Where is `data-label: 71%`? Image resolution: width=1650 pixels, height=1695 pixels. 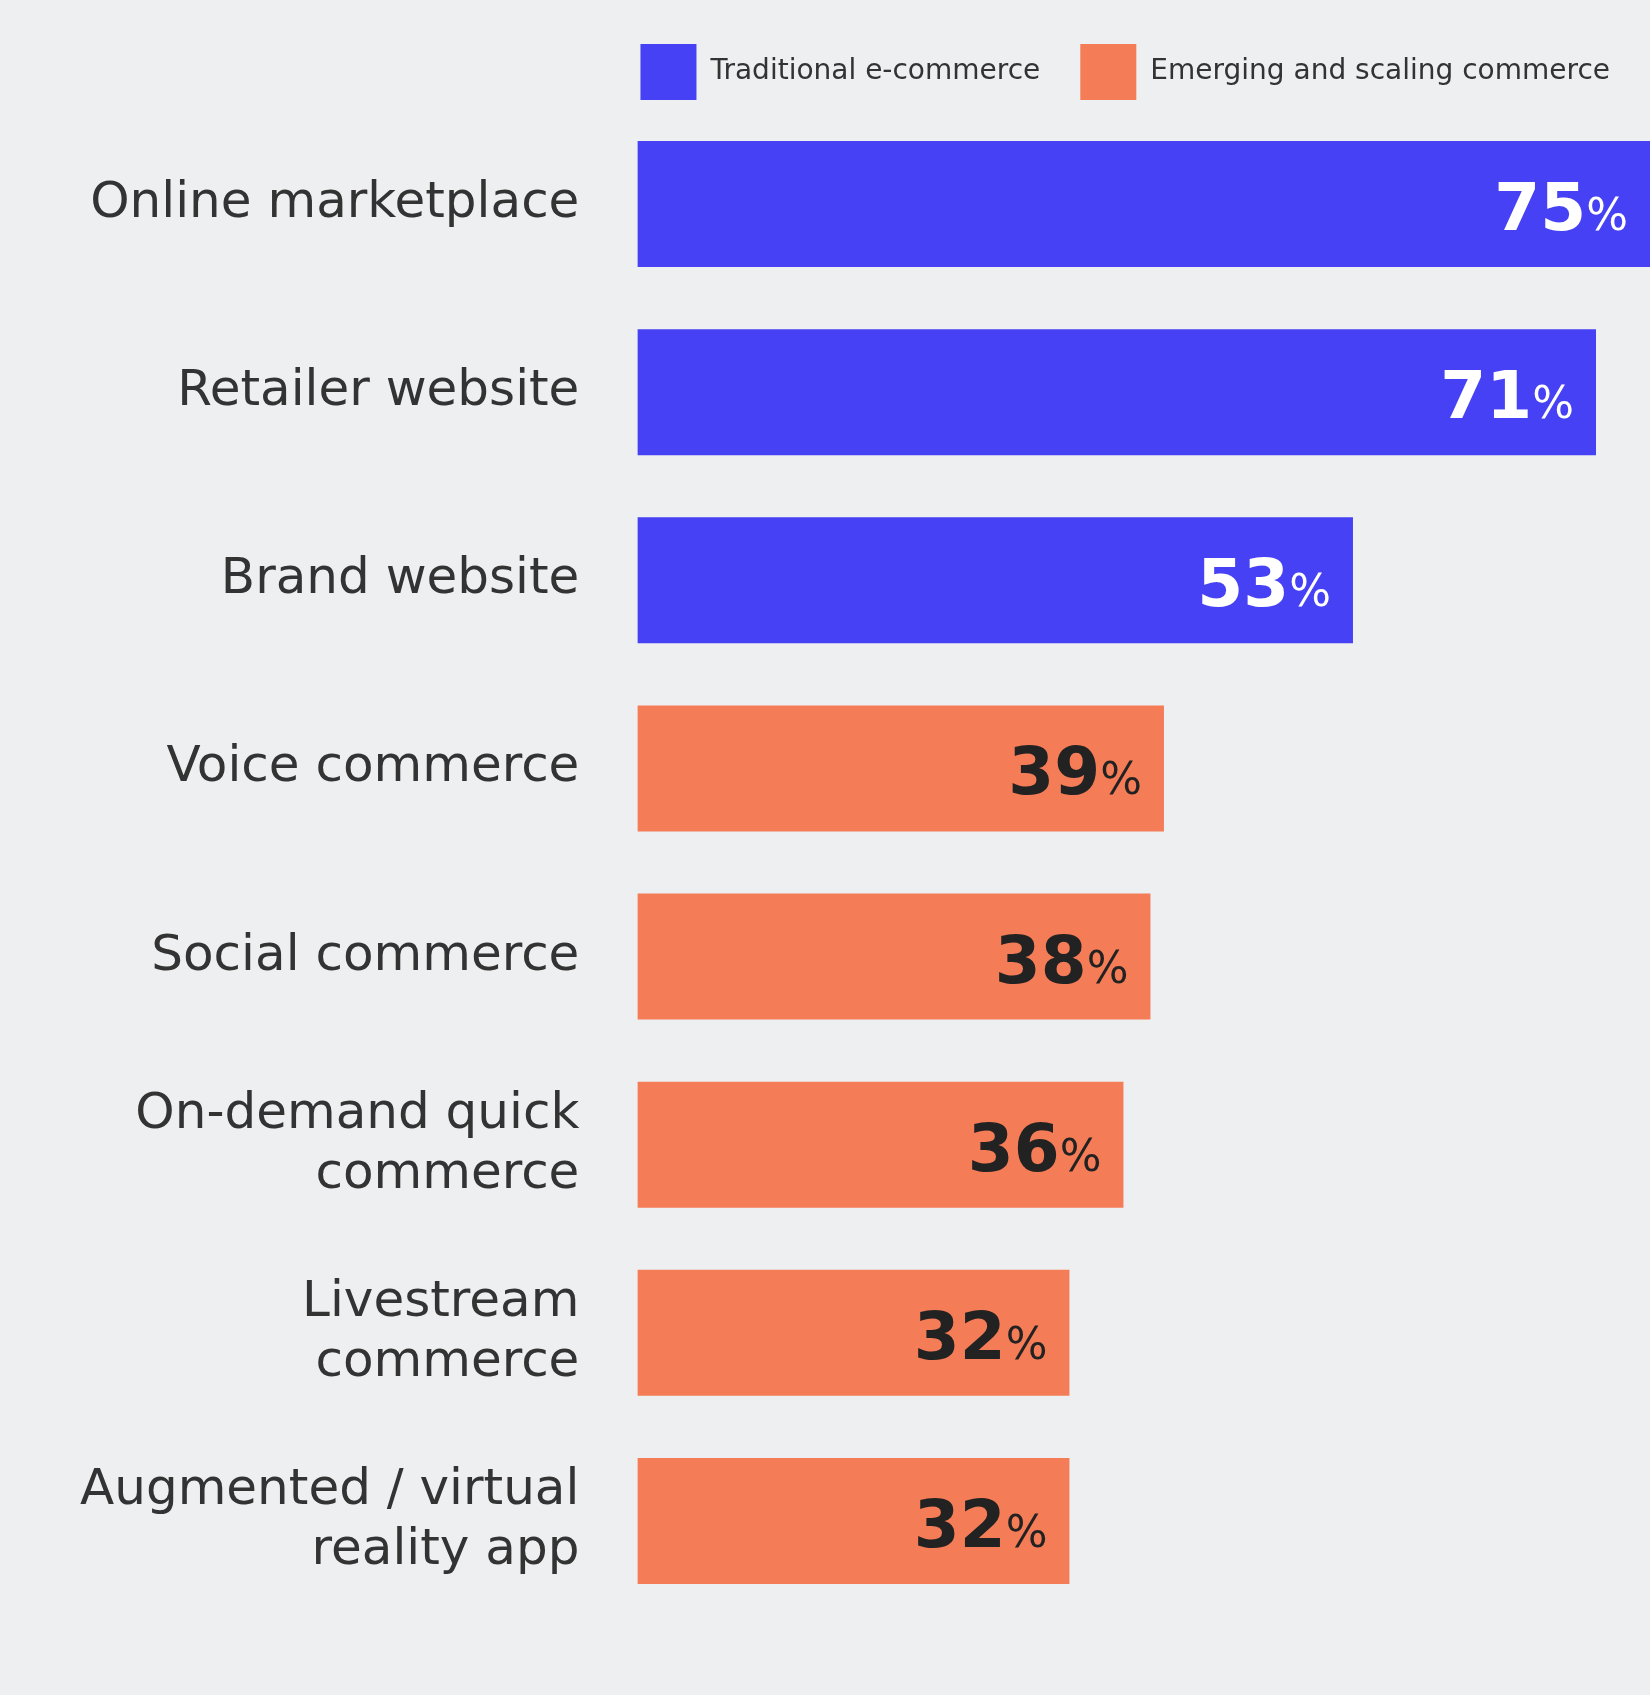 data-label: 71% is located at coordinates (1507, 396).